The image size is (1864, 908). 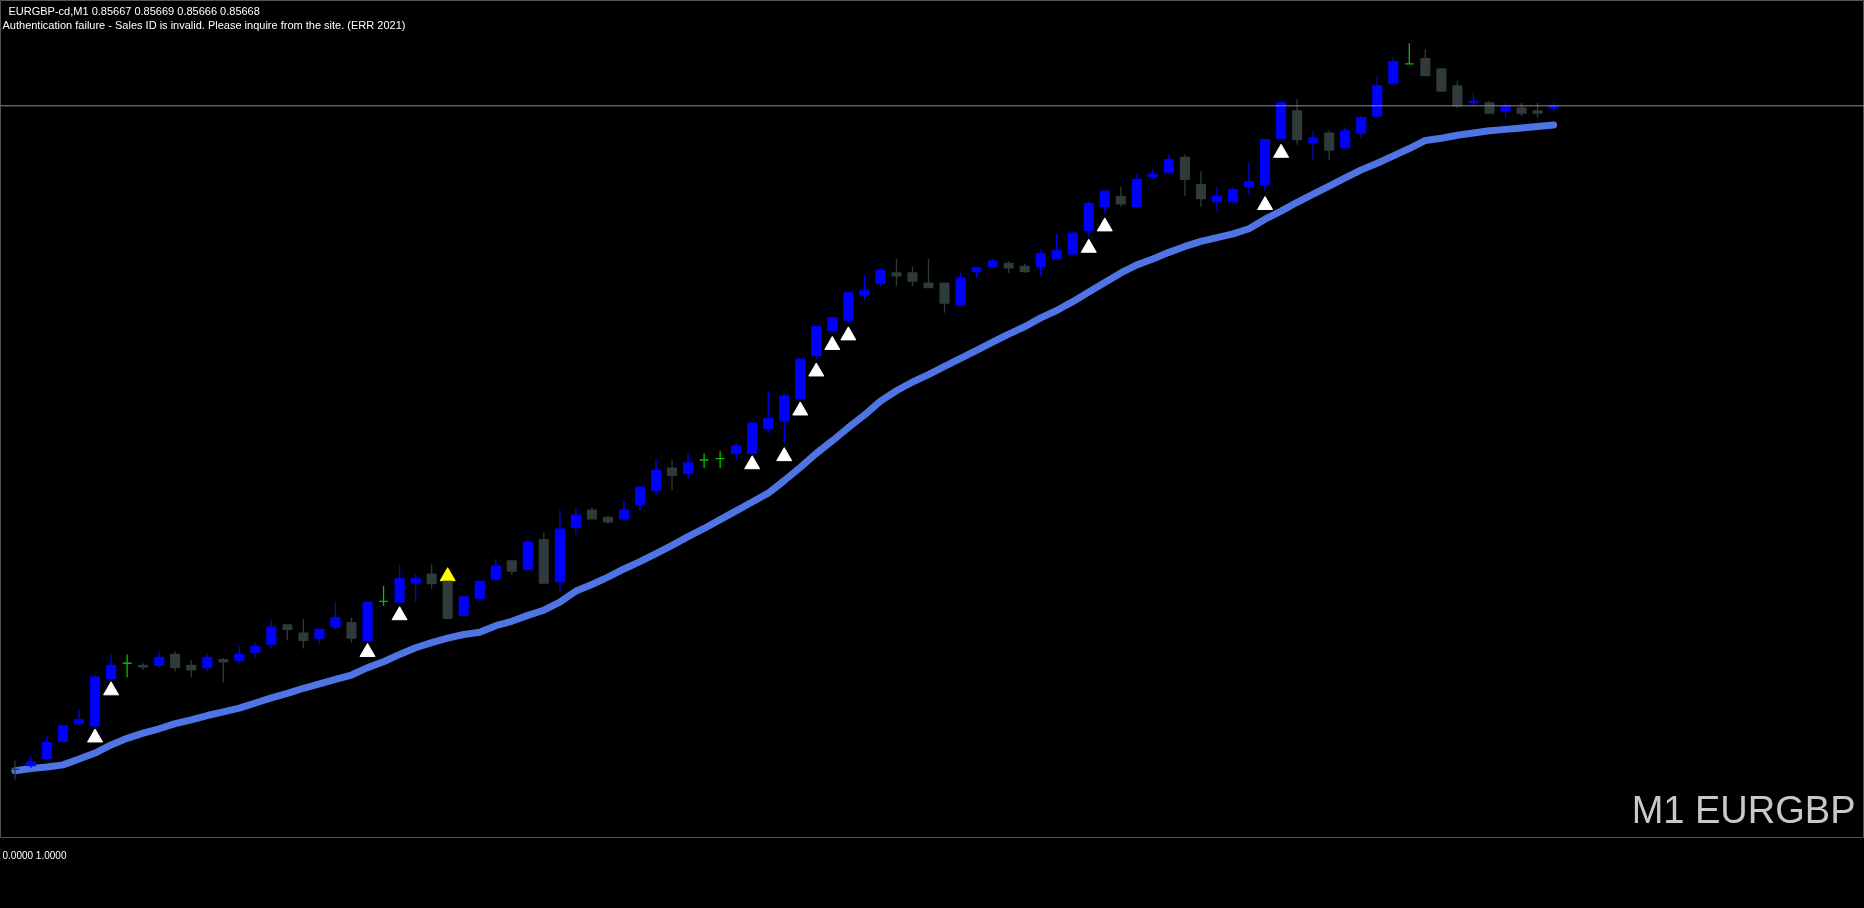 I want to click on chart-title: EURGBP-cd,M1 0.85667 0.85669 0.85666 0.85668, so click(x=134, y=10).